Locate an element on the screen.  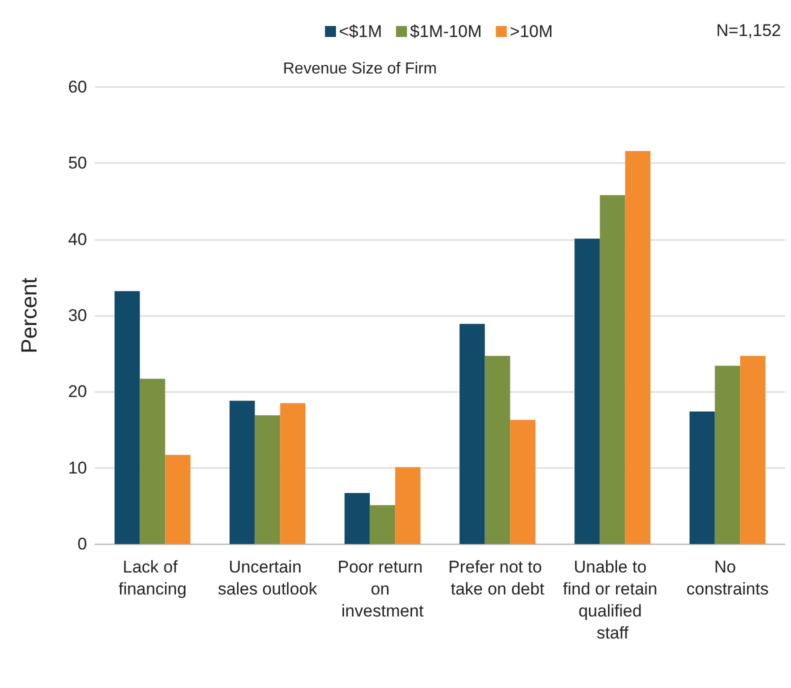
y-tick-label: 50 is located at coordinates (77, 163).